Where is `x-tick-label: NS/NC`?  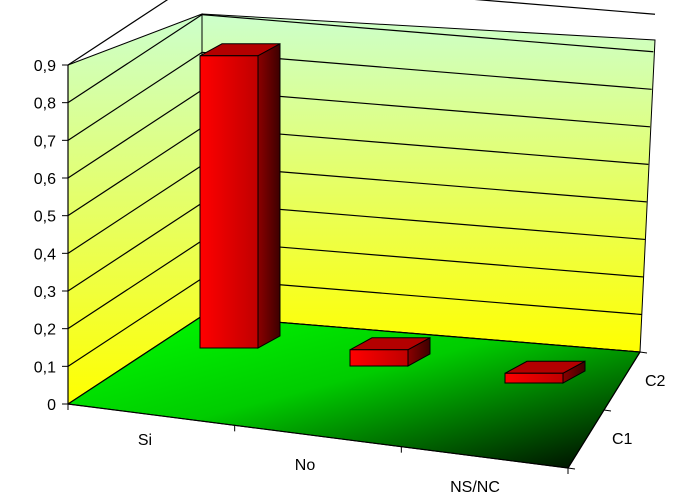 x-tick-label: NS/NC is located at coordinates (475, 487).